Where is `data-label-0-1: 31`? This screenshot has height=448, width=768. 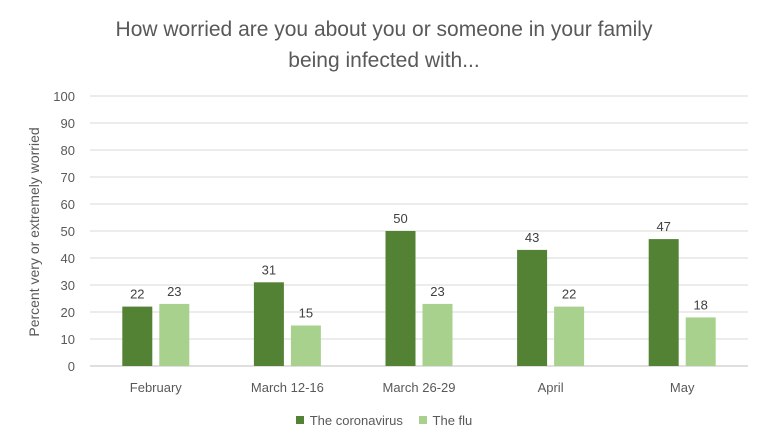 data-label-0-1: 31 is located at coordinates (269, 269).